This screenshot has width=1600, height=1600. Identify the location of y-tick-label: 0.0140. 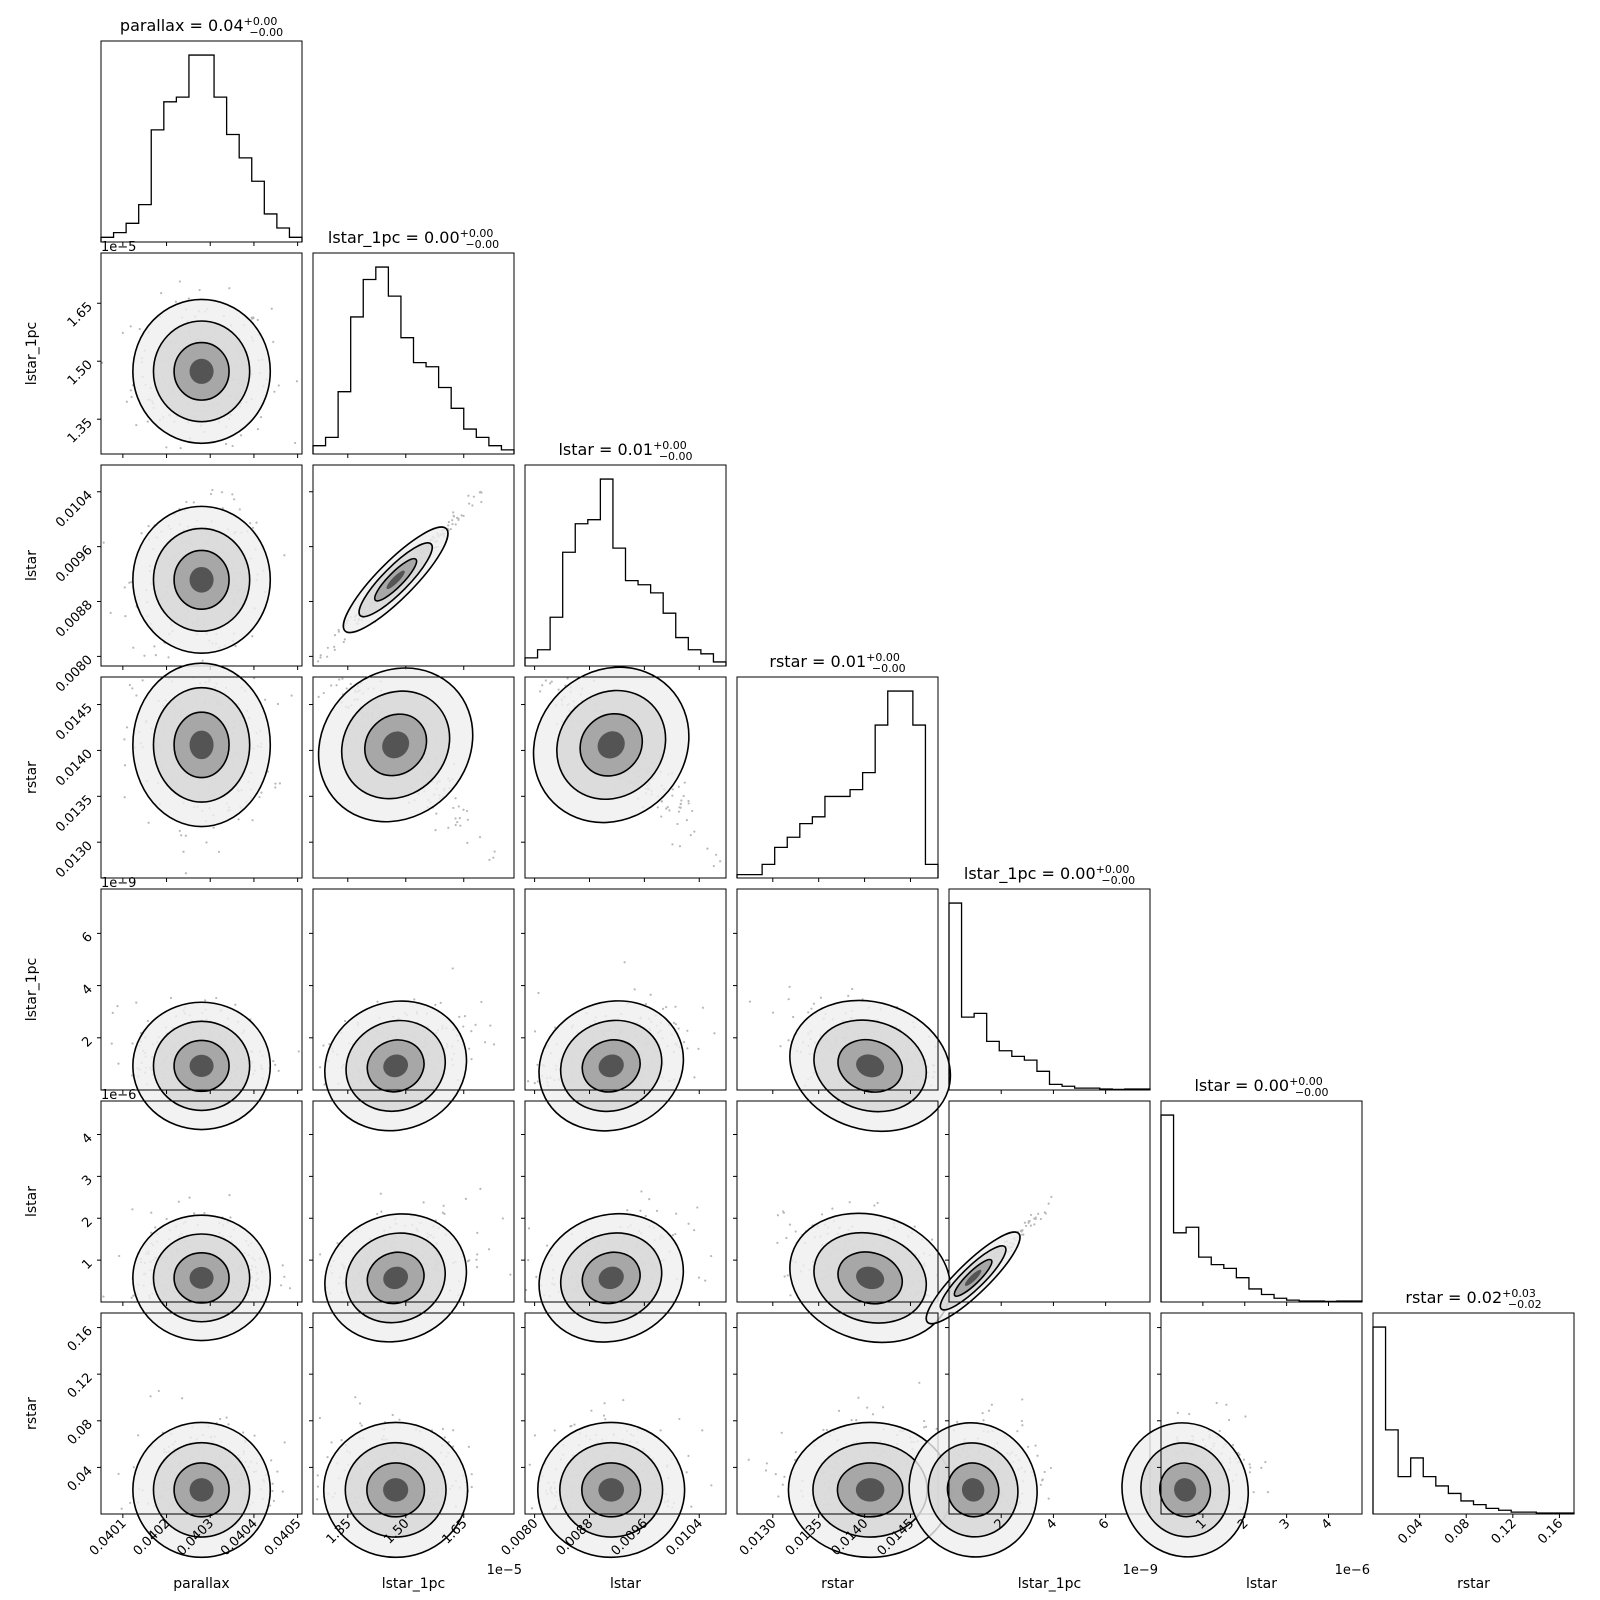
(74, 768).